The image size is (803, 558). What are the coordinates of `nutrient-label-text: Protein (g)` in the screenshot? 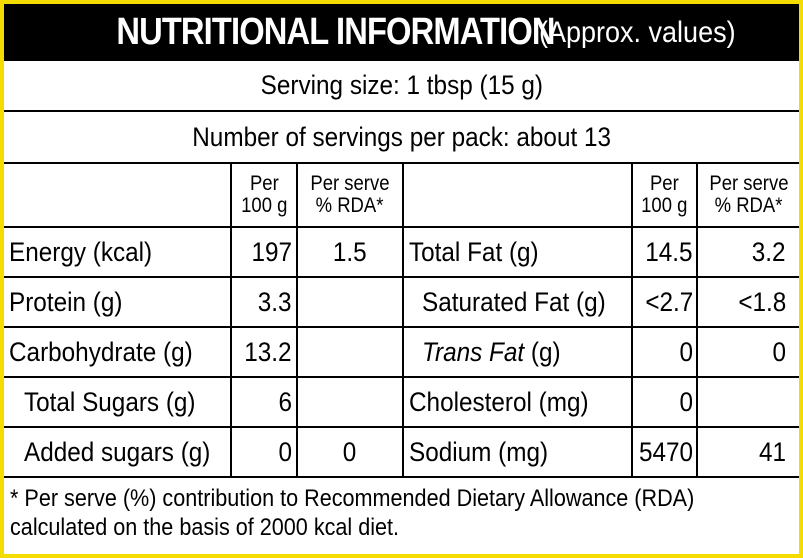 It's located at (66, 301).